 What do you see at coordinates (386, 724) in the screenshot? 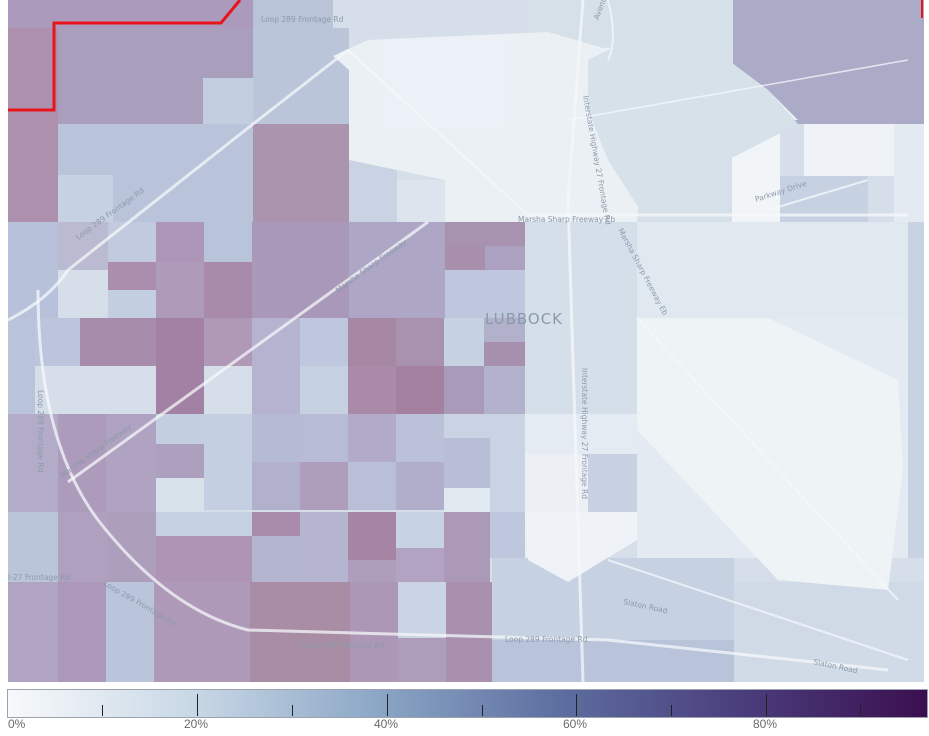
I see `legend-label-40: 40%` at bounding box center [386, 724].